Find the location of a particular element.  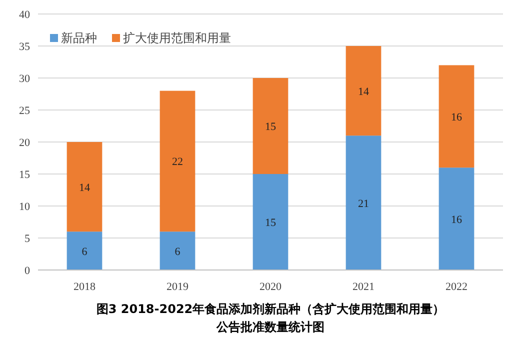

x-tick-label: 2019 is located at coordinates (177, 287).